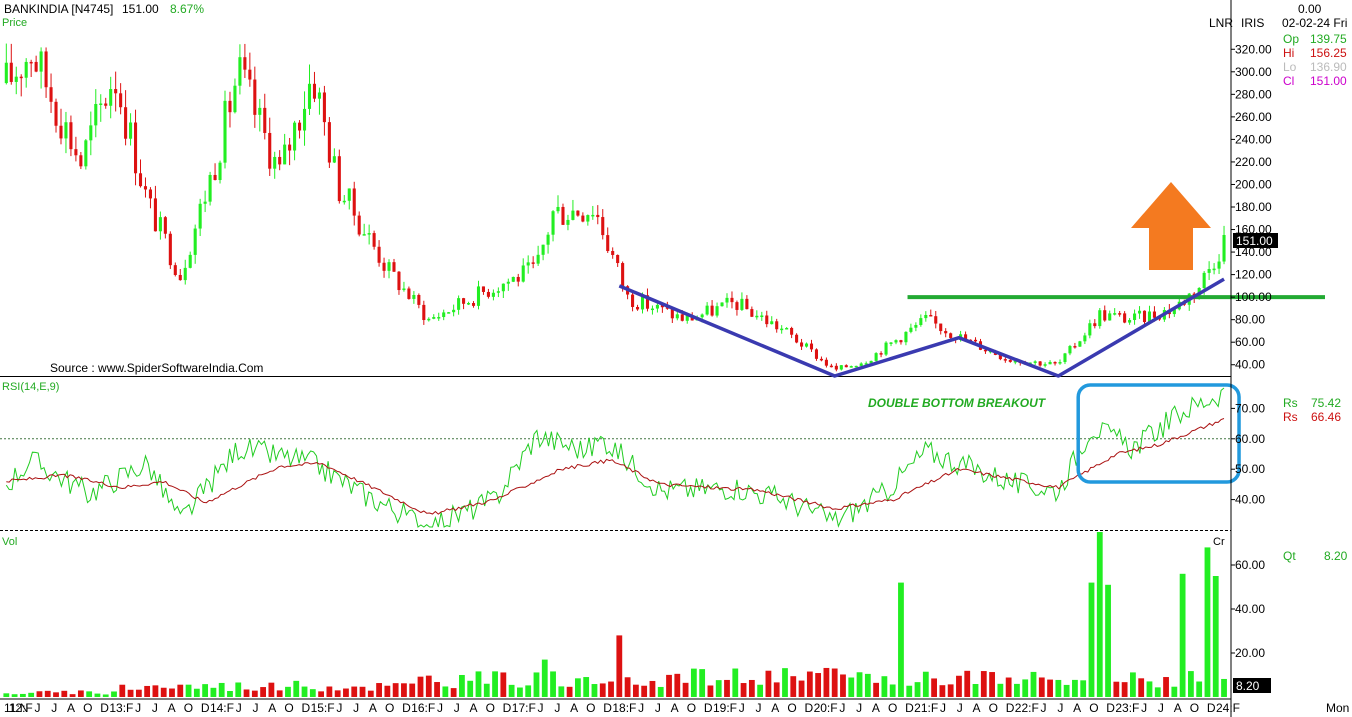 This screenshot has height=717, width=1352. What do you see at coordinates (1253, 72) in the screenshot?
I see `price-tick-label: 300.00` at bounding box center [1253, 72].